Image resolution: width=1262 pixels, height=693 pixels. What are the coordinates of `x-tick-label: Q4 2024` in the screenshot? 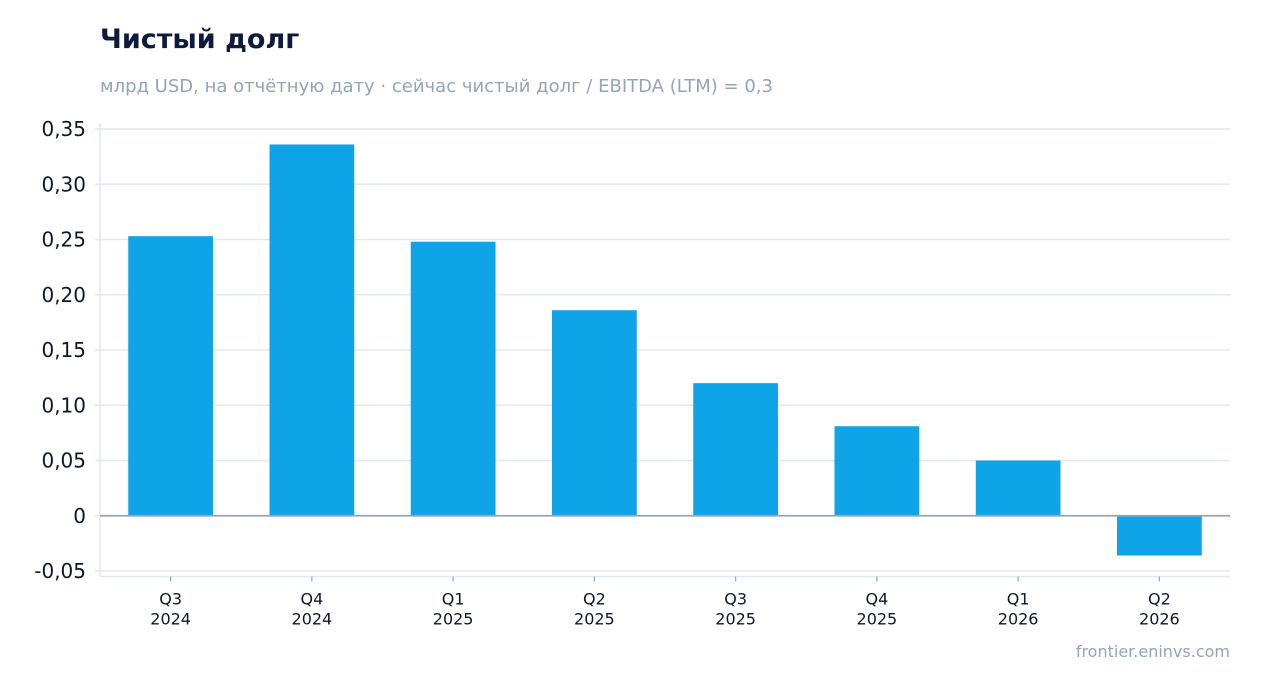 It's located at (312, 609).